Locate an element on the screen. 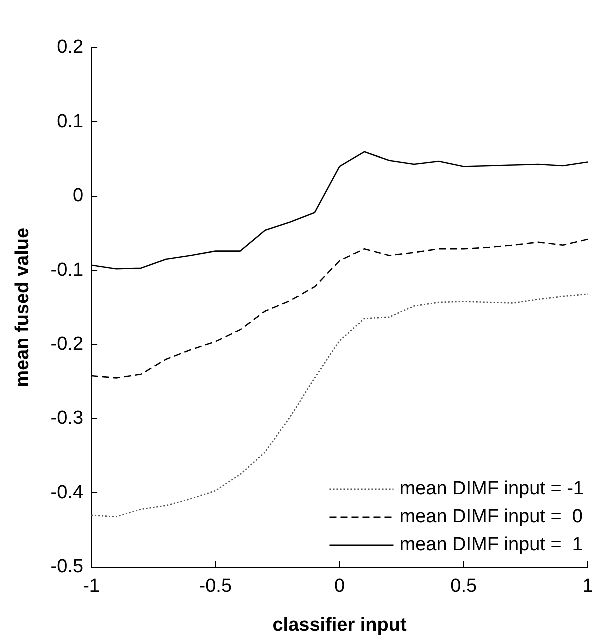  legend-label: mean DIMF input = 0 is located at coordinates (491, 517).